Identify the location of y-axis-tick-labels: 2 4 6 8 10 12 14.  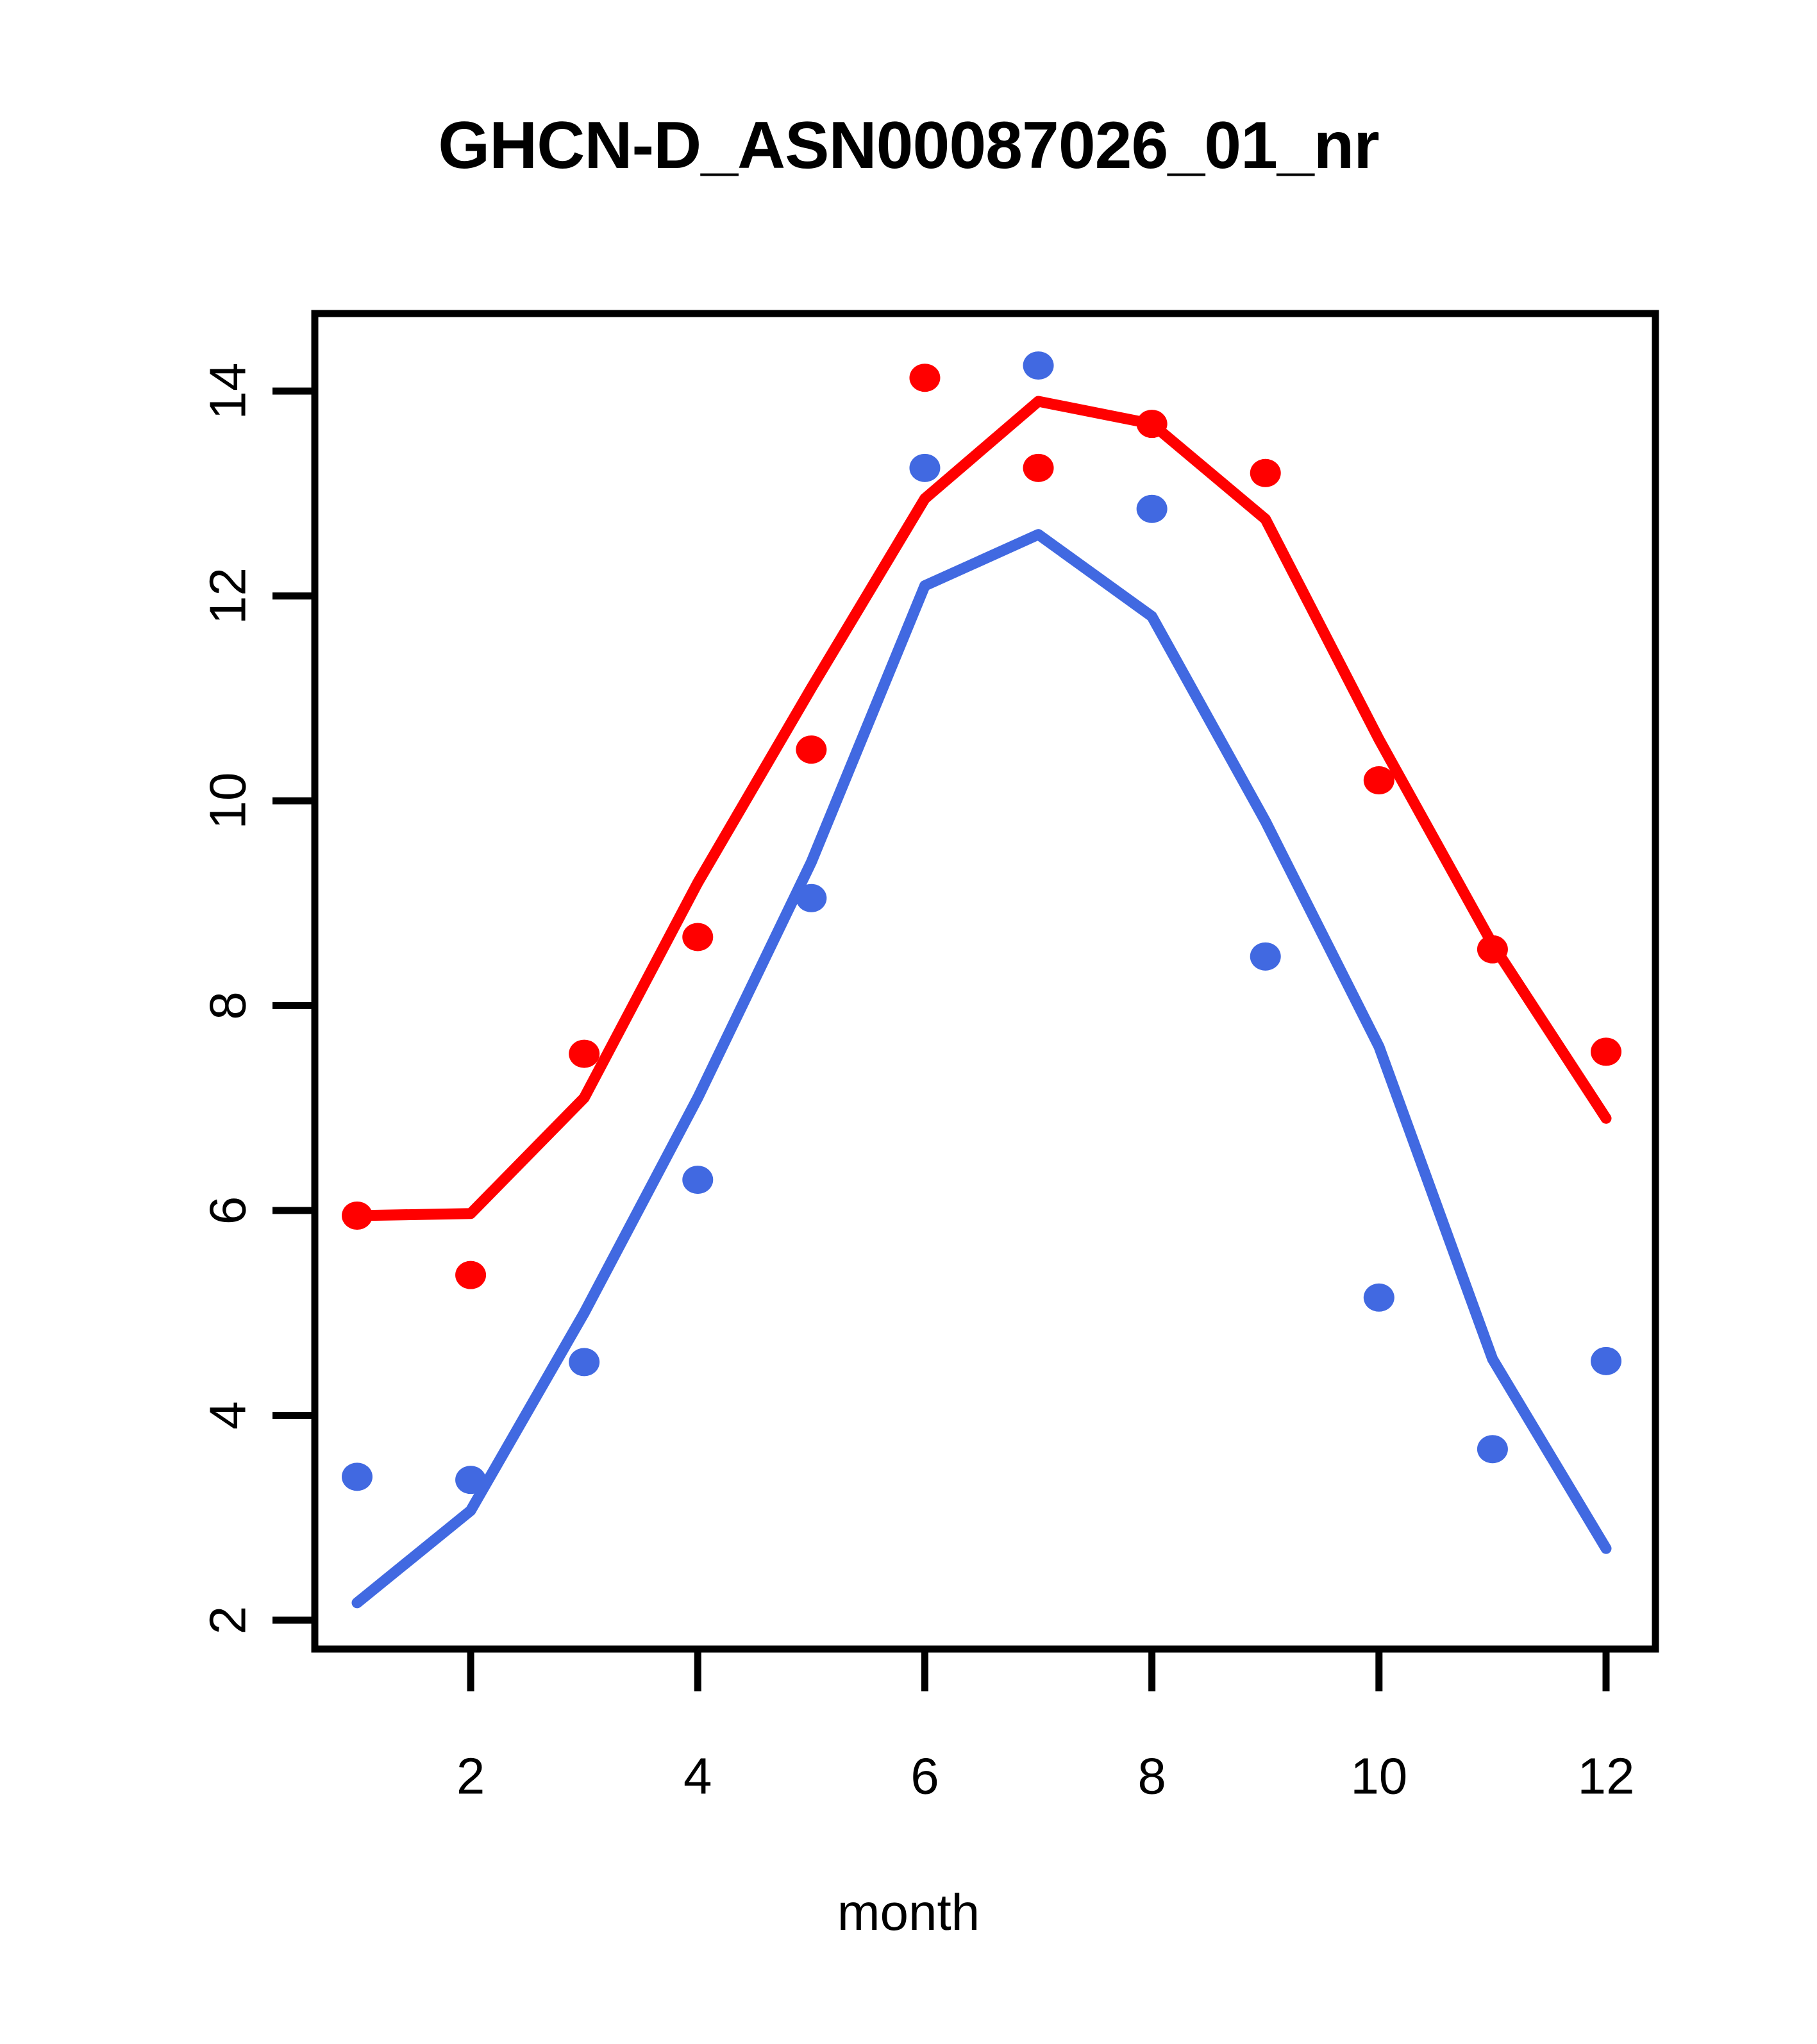
(227, 999).